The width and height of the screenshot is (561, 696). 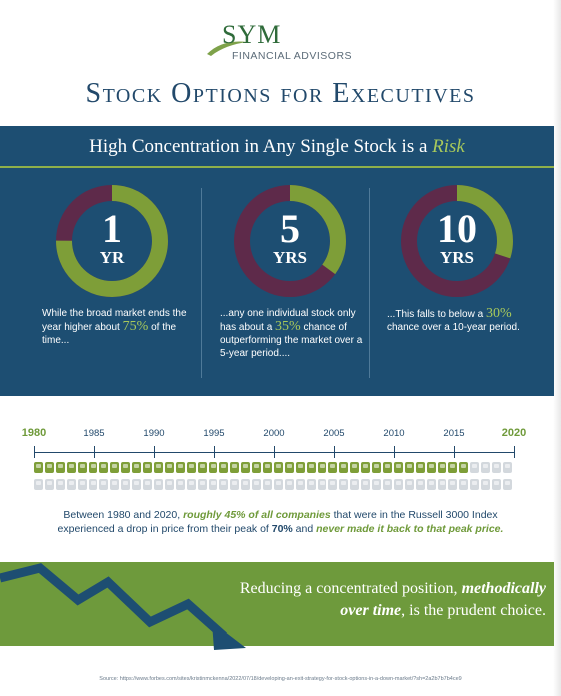 I want to click on stat-bold: 70%, so click(x=282, y=529).